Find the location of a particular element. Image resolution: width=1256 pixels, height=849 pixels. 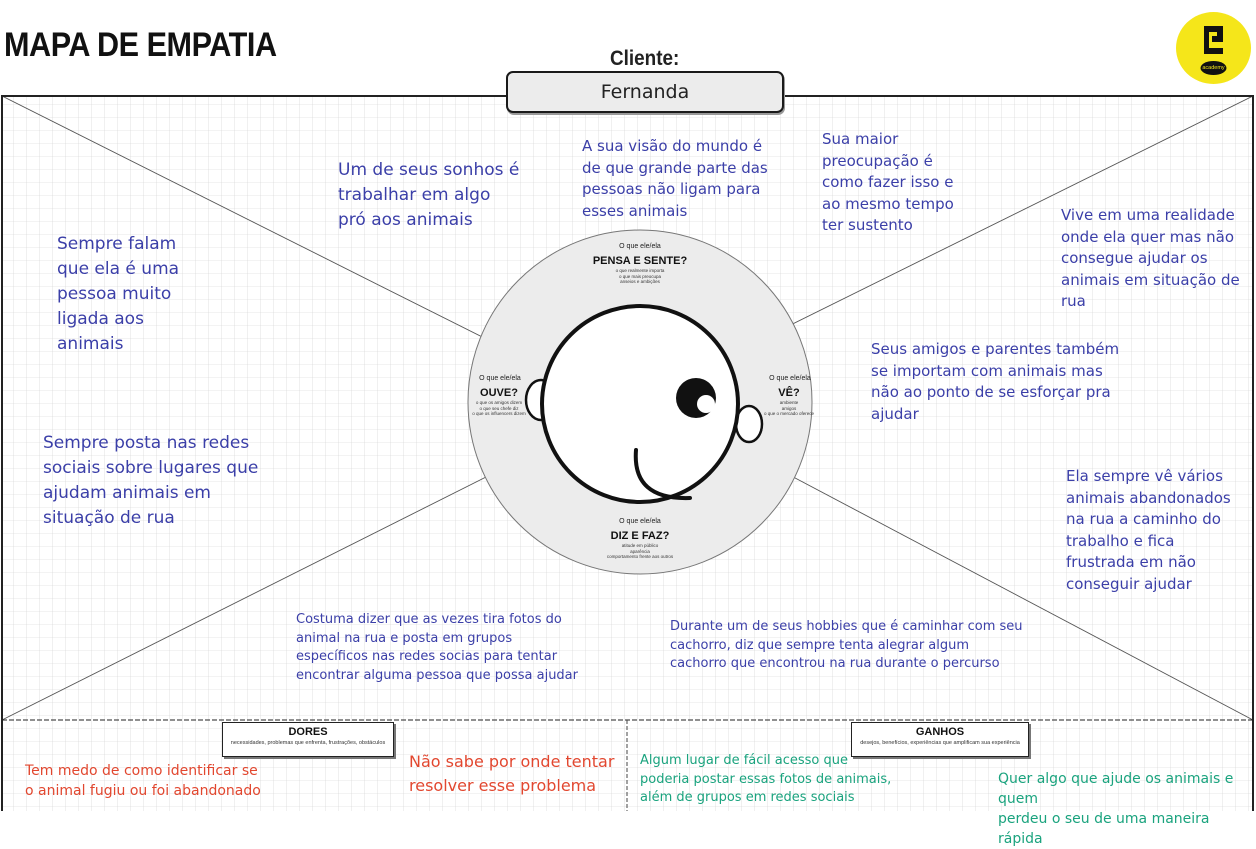

client-label: Cliente: is located at coordinates (645, 58).